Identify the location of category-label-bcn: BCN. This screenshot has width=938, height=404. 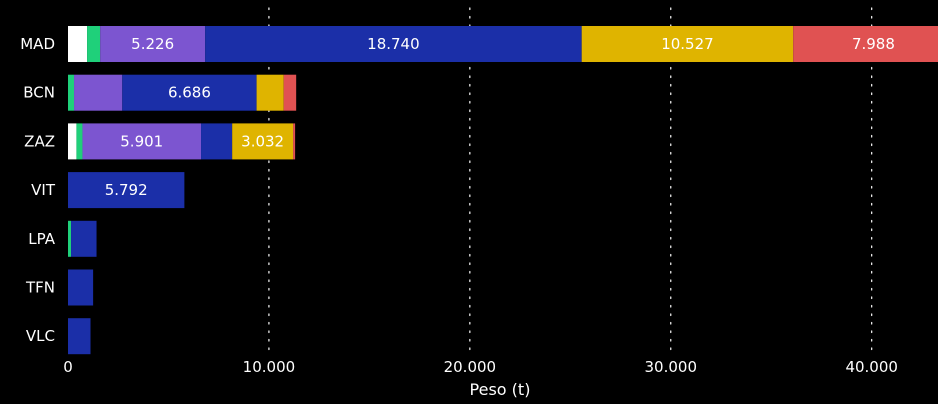
(39, 93).